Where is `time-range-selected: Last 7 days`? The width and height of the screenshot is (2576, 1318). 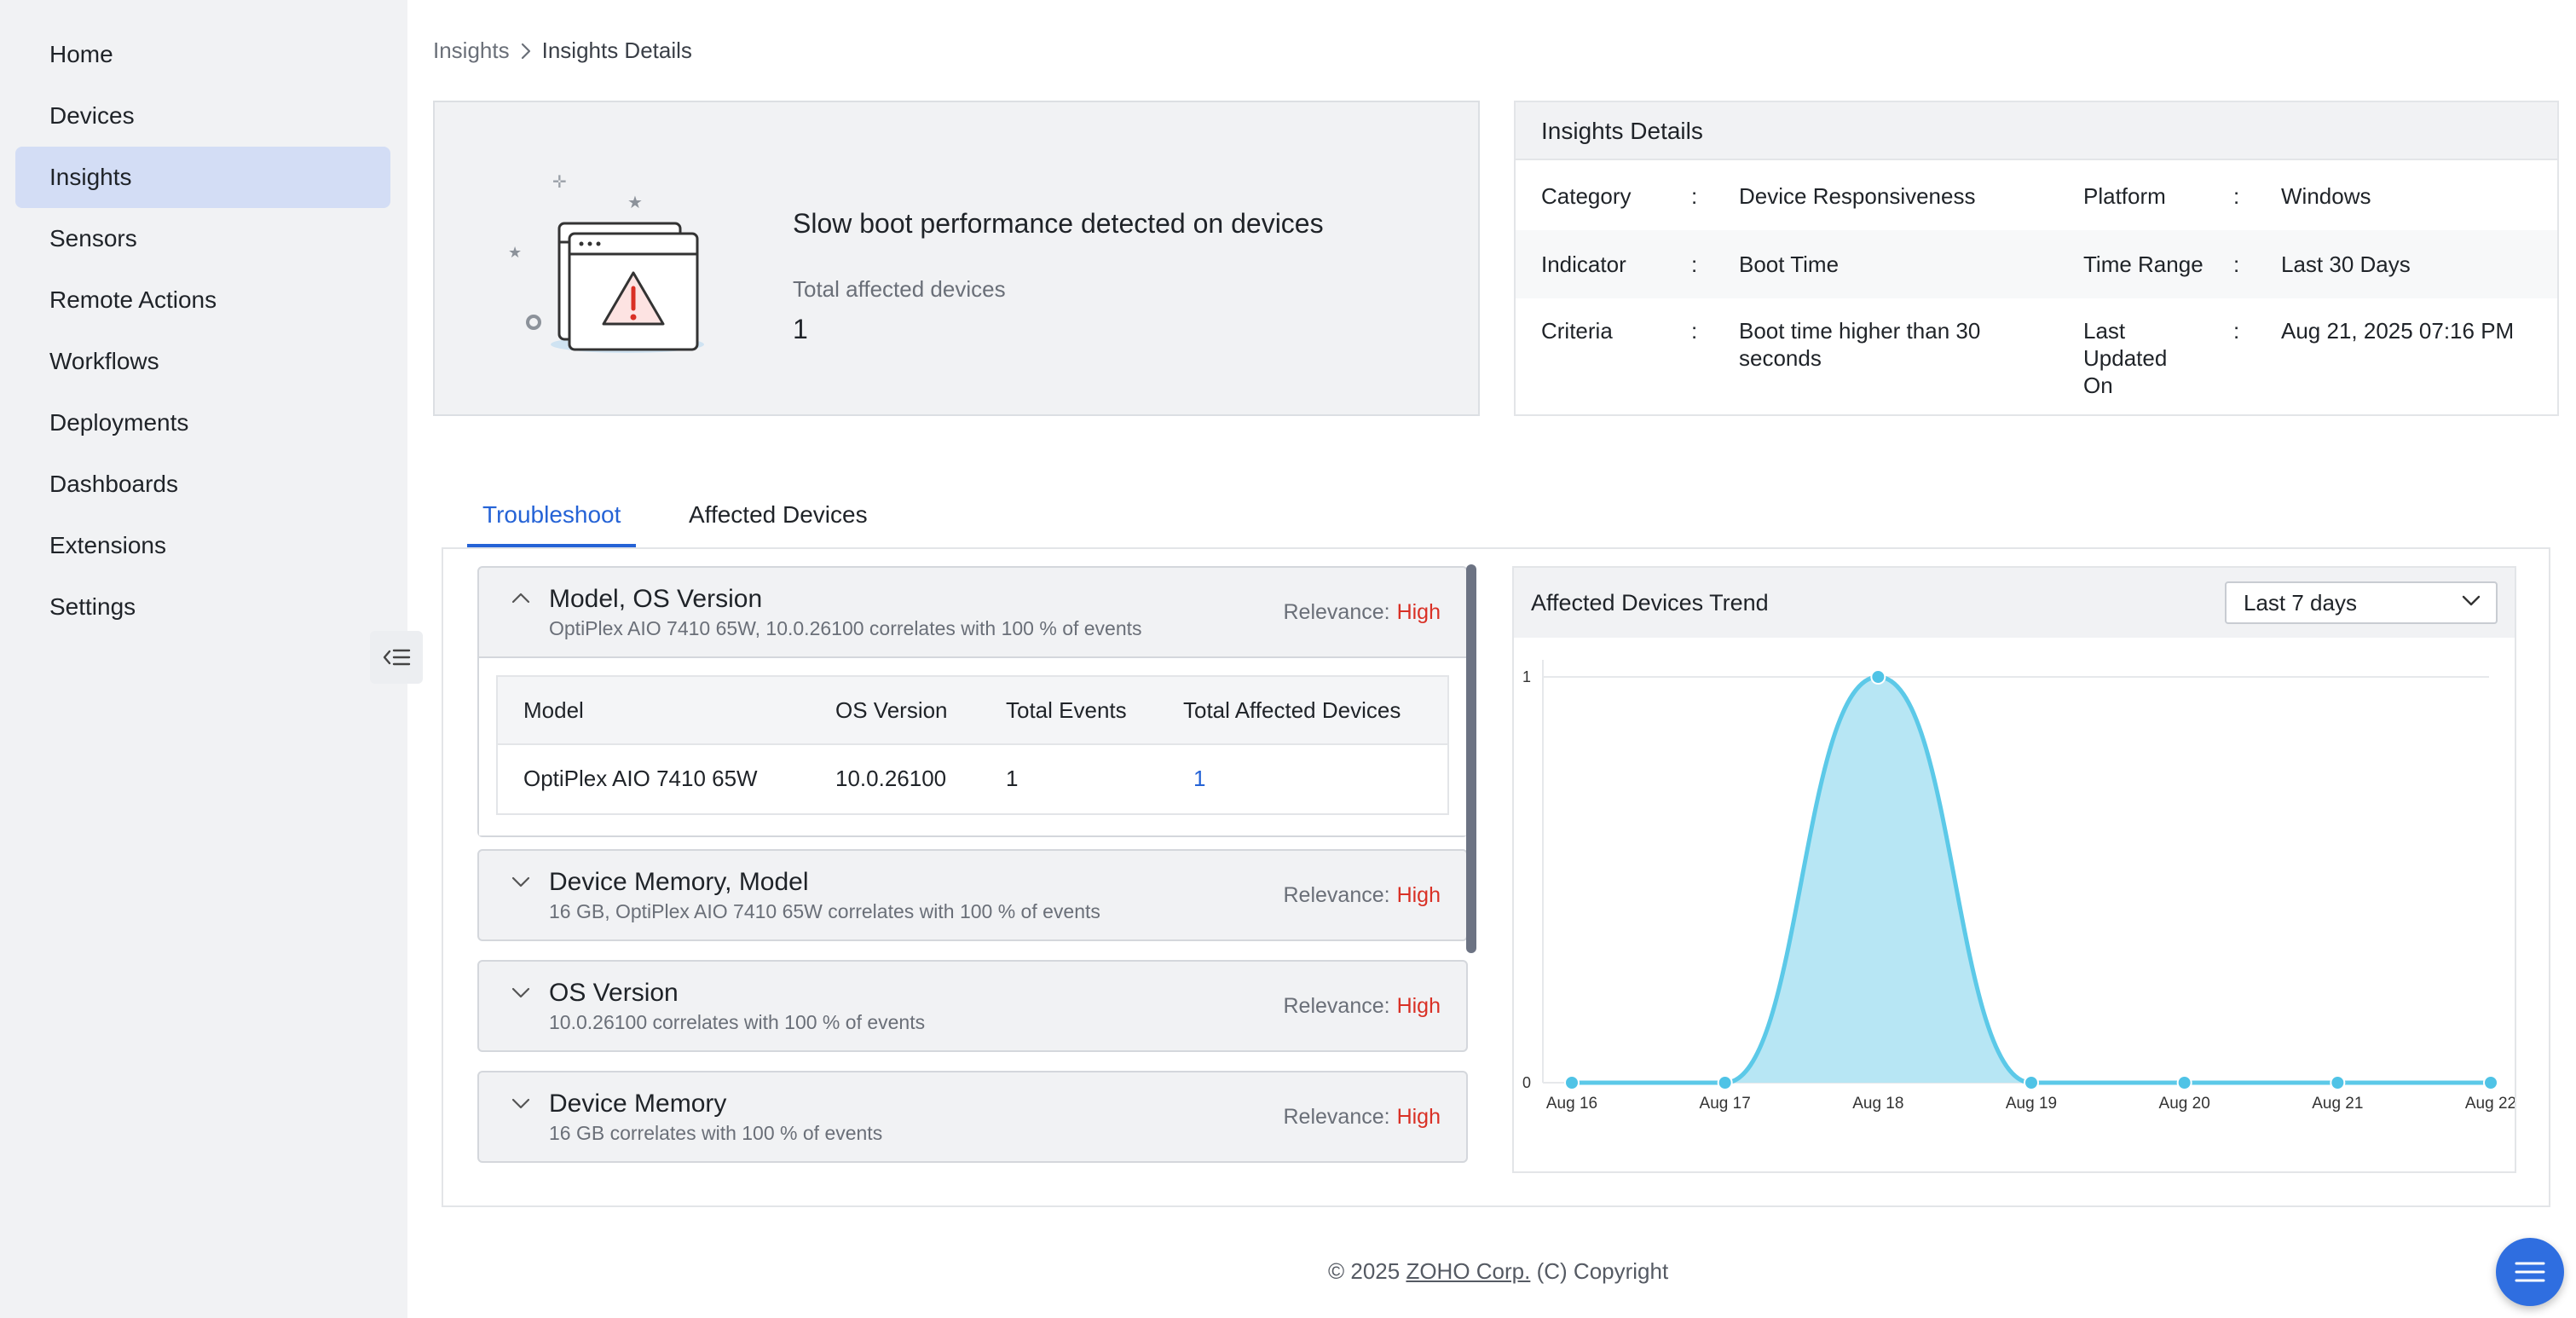
time-range-selected: Last 7 days is located at coordinates (2300, 603).